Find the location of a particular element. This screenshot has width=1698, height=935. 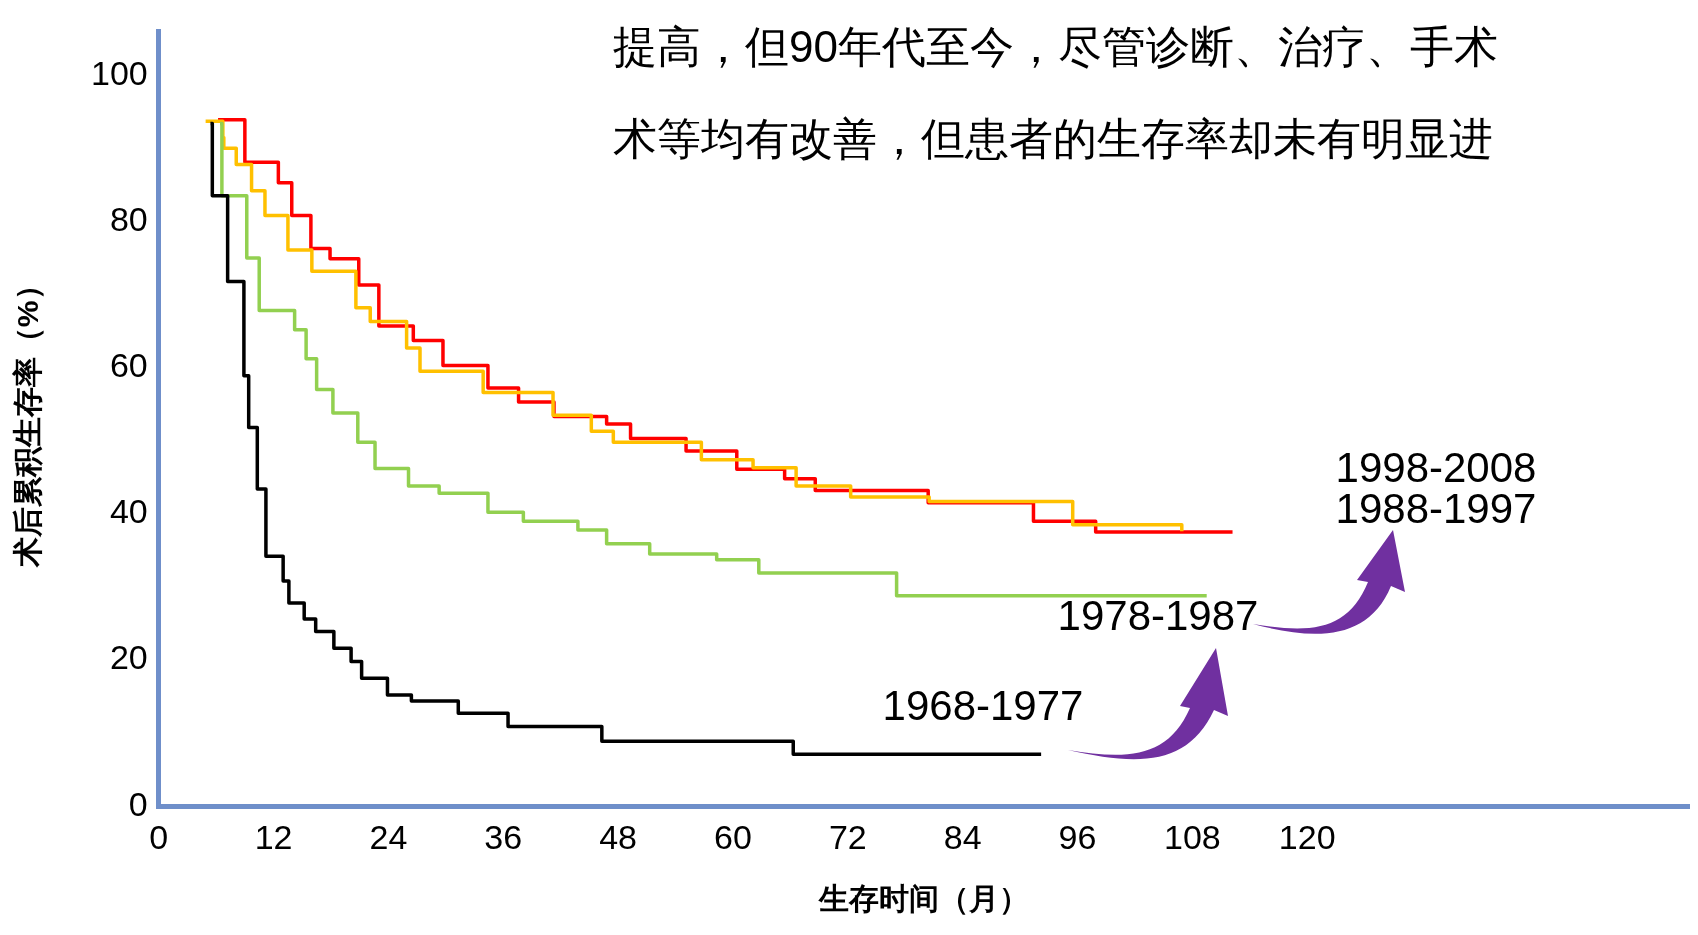

y-tick-label: 0 is located at coordinates (138, 803).